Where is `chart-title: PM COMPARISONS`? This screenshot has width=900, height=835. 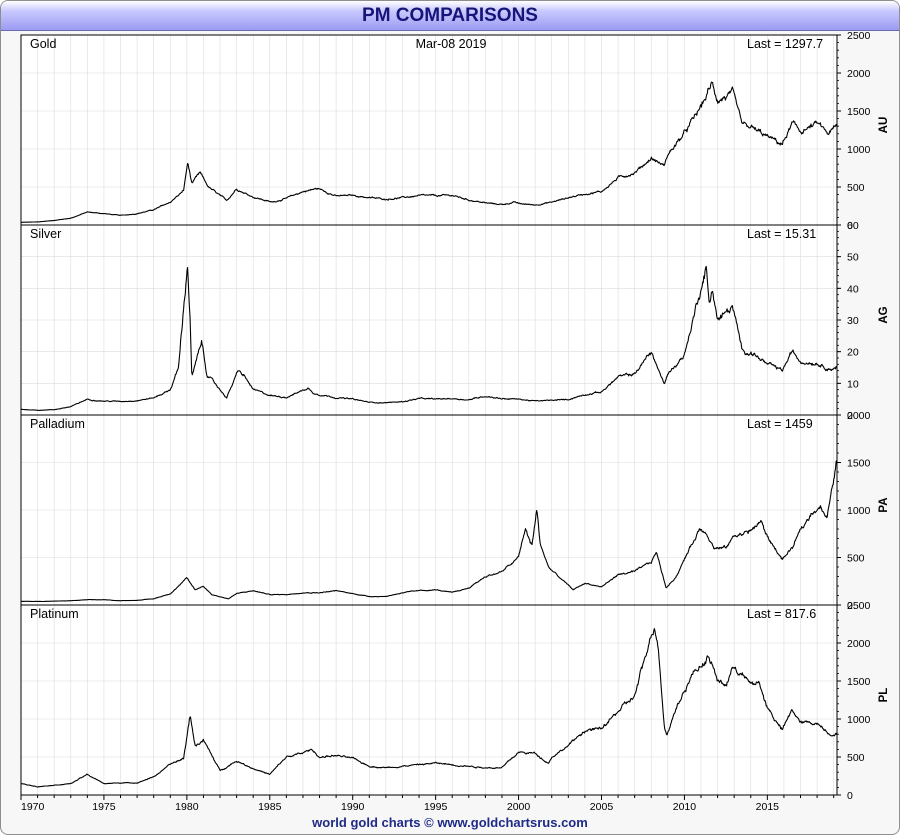
chart-title: PM COMPARISONS is located at coordinates (450, 15).